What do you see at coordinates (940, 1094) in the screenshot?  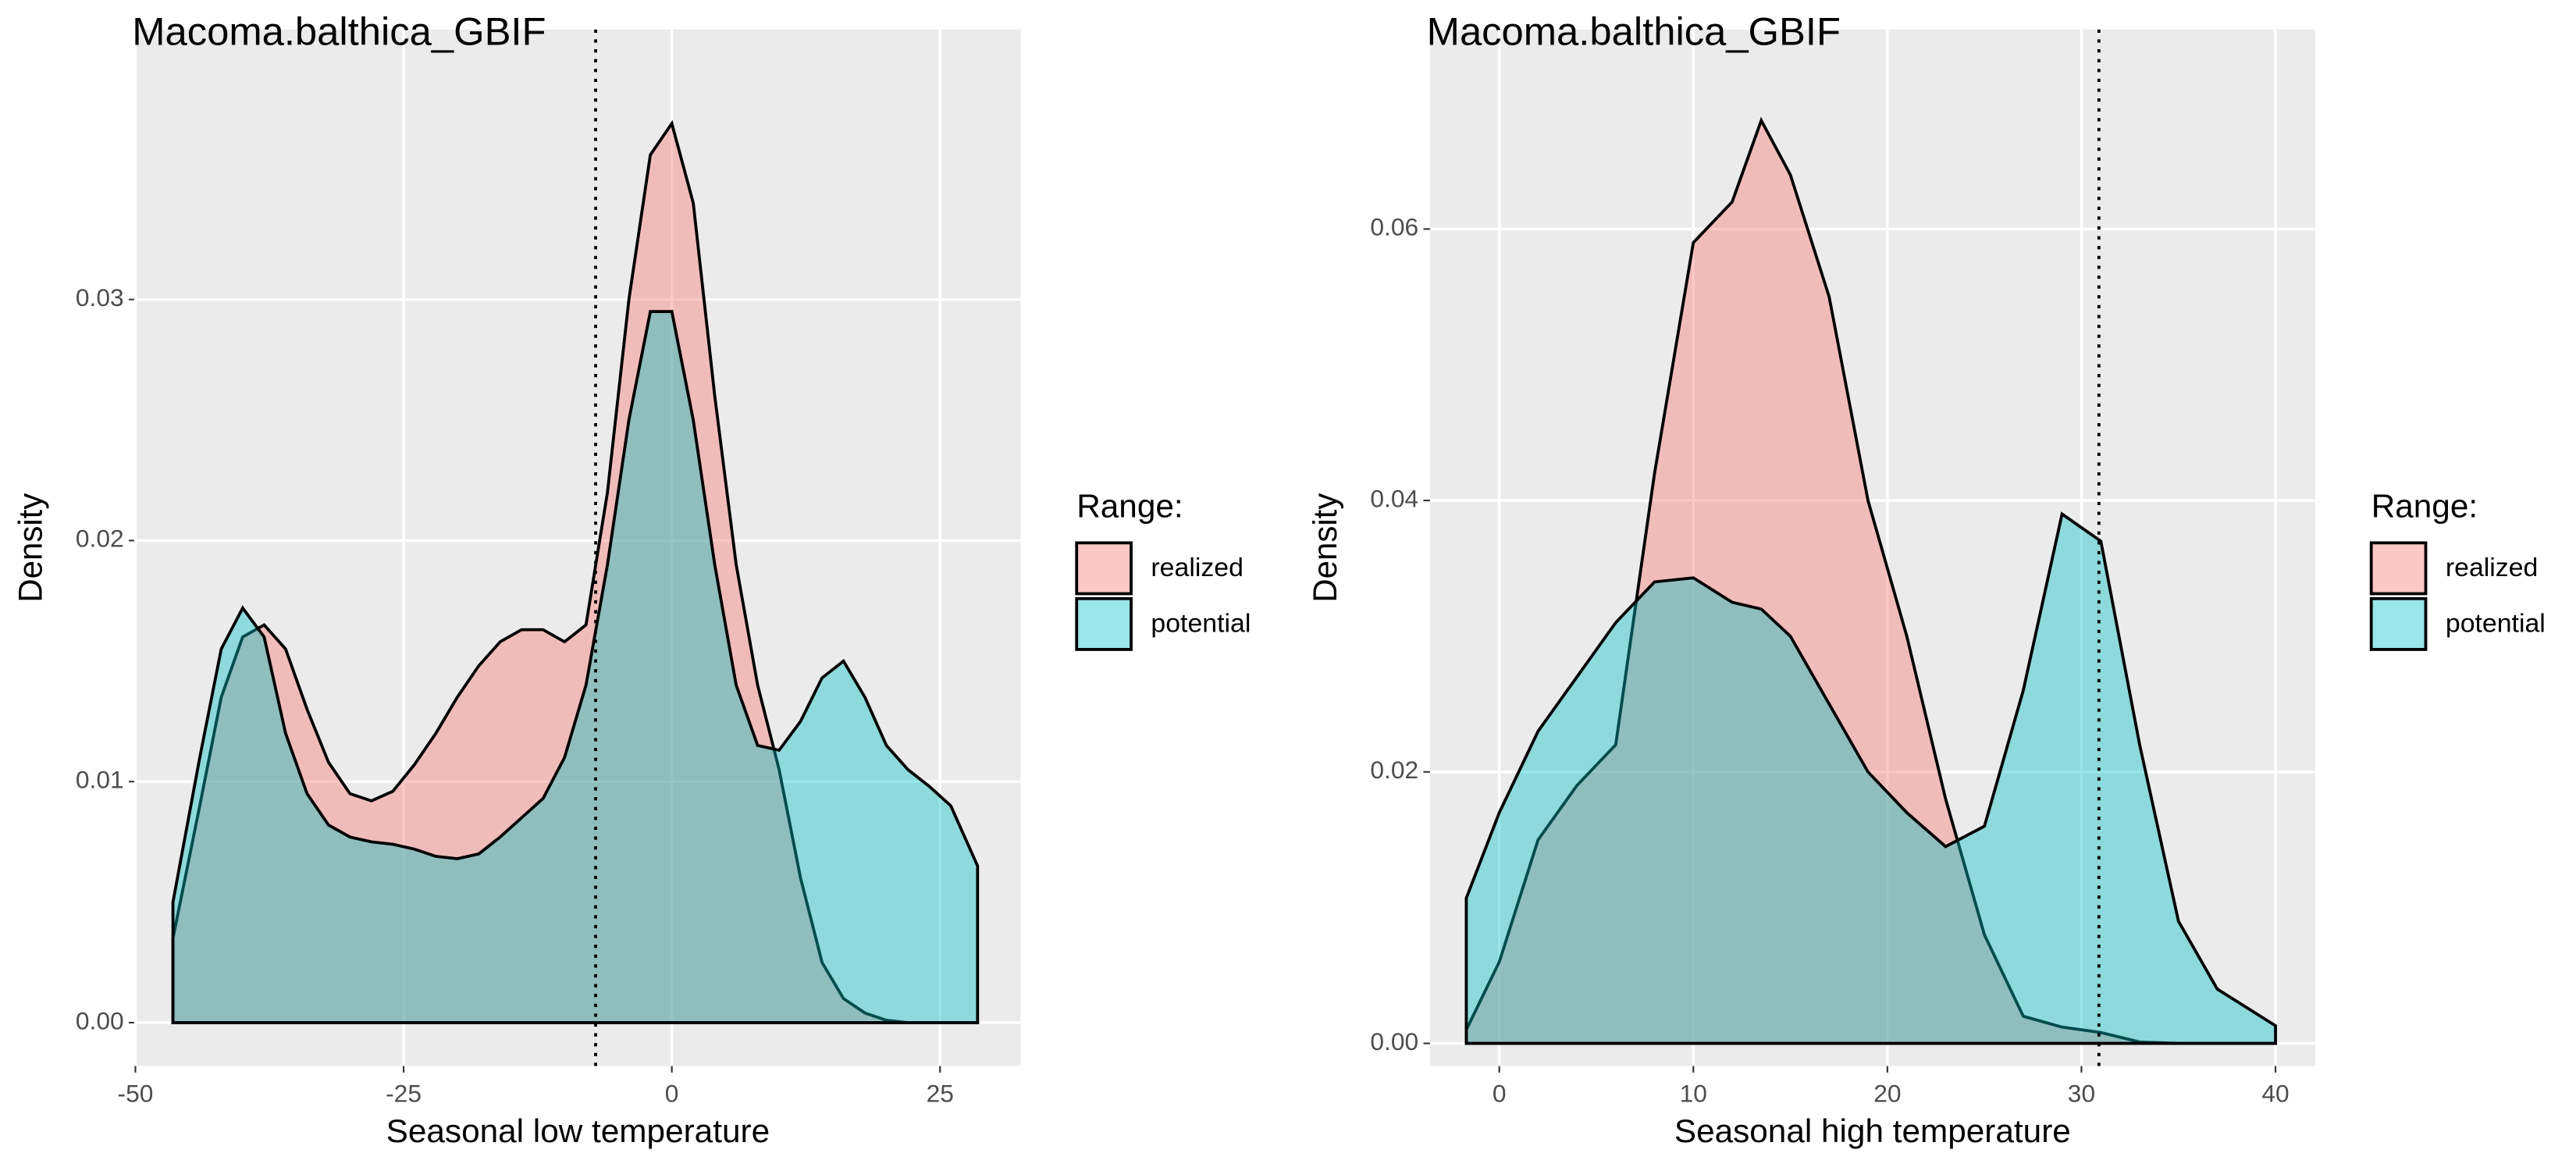 I see `x-tick-label: 25` at bounding box center [940, 1094].